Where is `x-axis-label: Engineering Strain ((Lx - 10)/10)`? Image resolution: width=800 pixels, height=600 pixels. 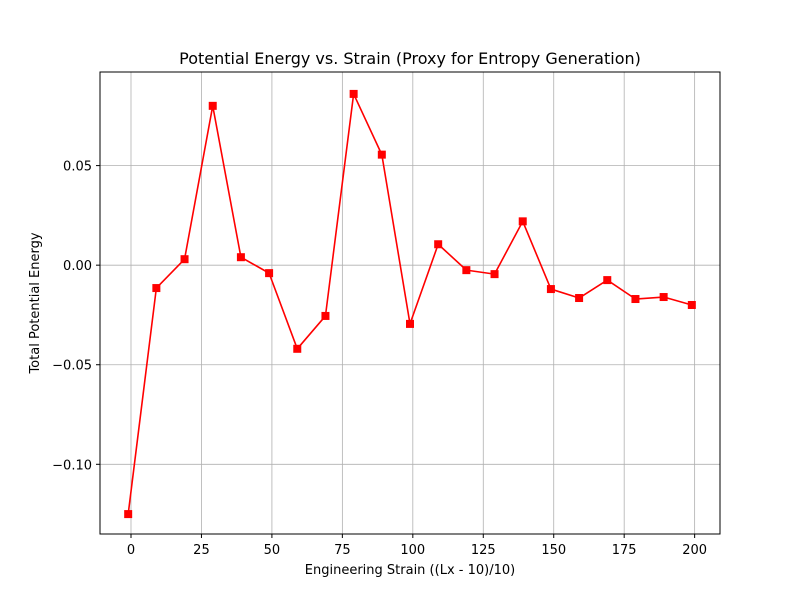 x-axis-label: Engineering Strain ((Lx - 10)/10) is located at coordinates (410, 570).